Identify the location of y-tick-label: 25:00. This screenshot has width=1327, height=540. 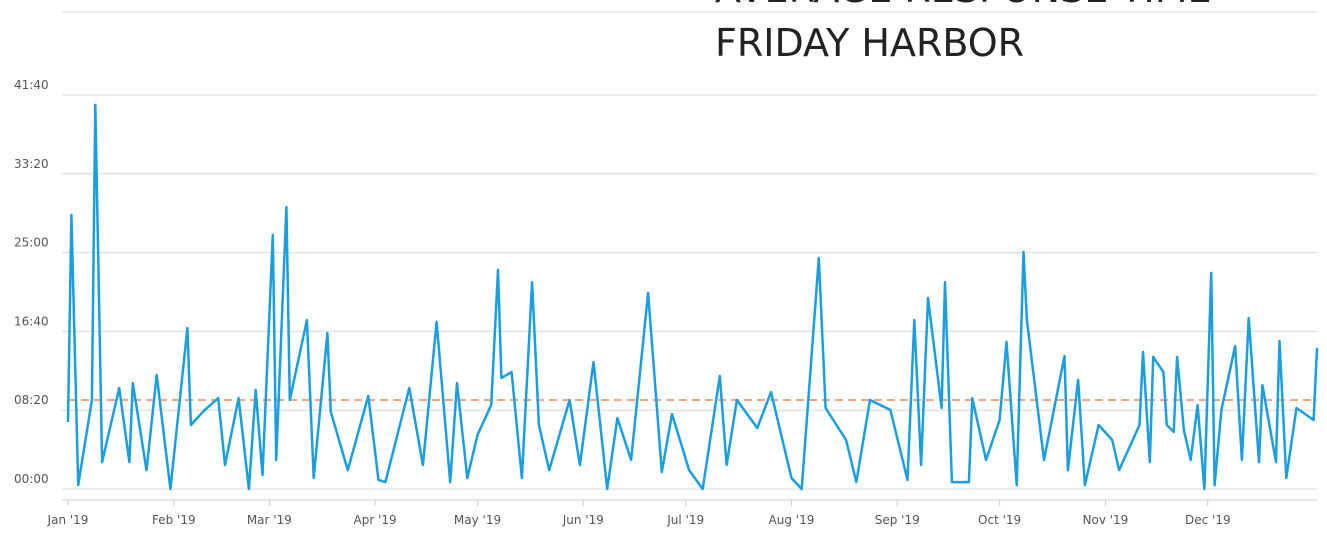
(31, 243).